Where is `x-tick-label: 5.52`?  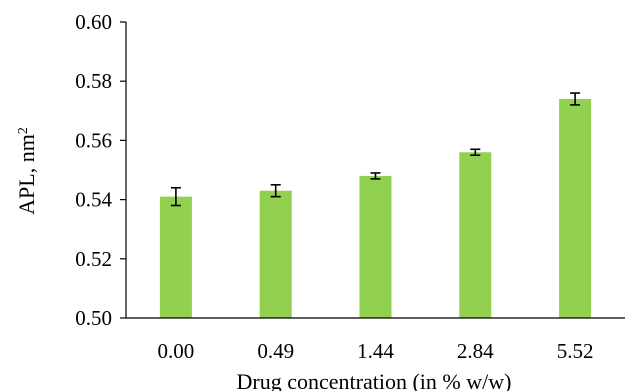
x-tick-label: 5.52 is located at coordinates (575, 351).